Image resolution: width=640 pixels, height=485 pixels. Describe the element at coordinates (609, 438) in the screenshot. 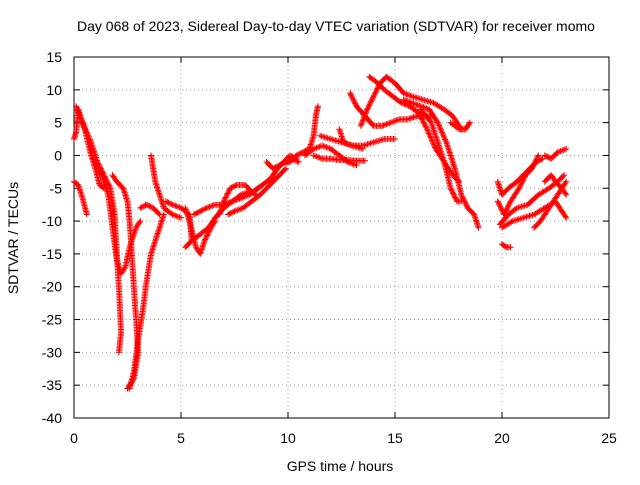

I see `x-tick-label: 25` at that location.